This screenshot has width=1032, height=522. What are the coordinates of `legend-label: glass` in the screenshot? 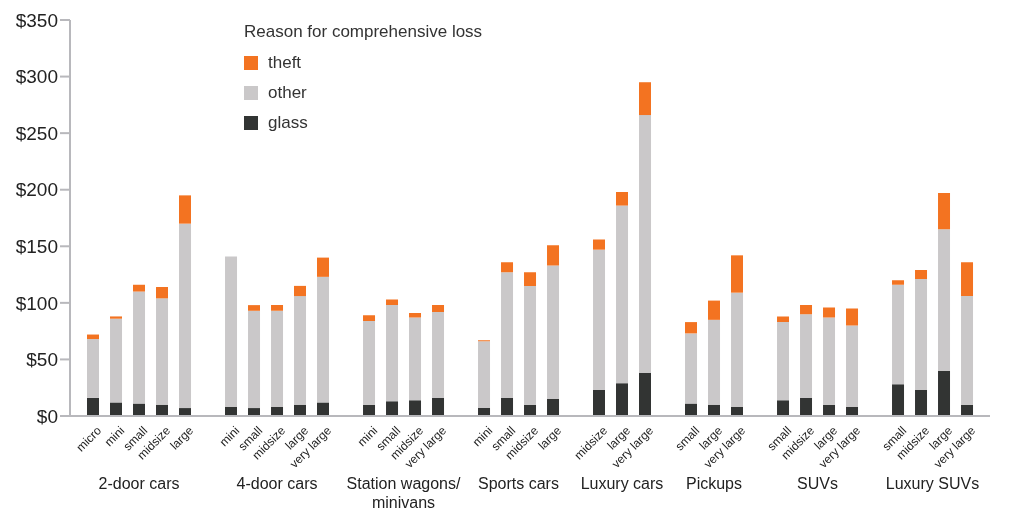 It's located at (288, 123).